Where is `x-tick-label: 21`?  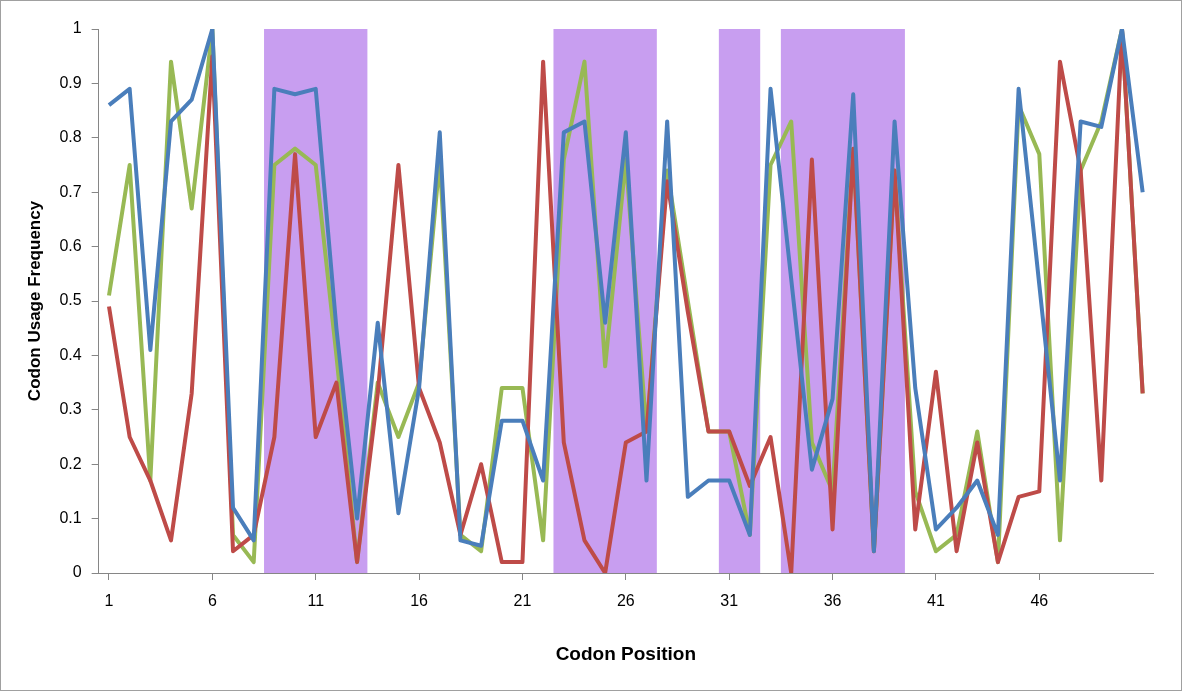
x-tick-label: 21 is located at coordinates (522, 601).